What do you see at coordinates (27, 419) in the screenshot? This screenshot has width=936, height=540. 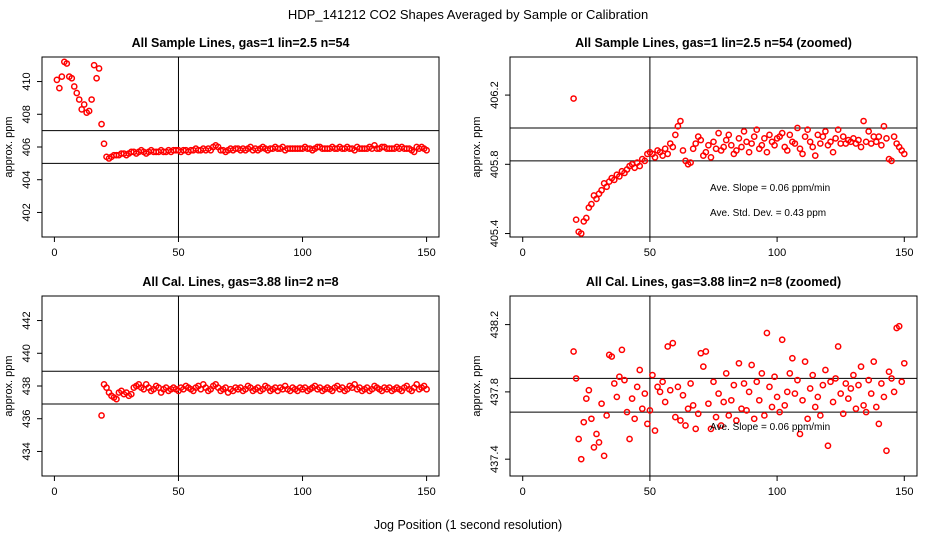 I see `y-tick-label: 436` at bounding box center [27, 419].